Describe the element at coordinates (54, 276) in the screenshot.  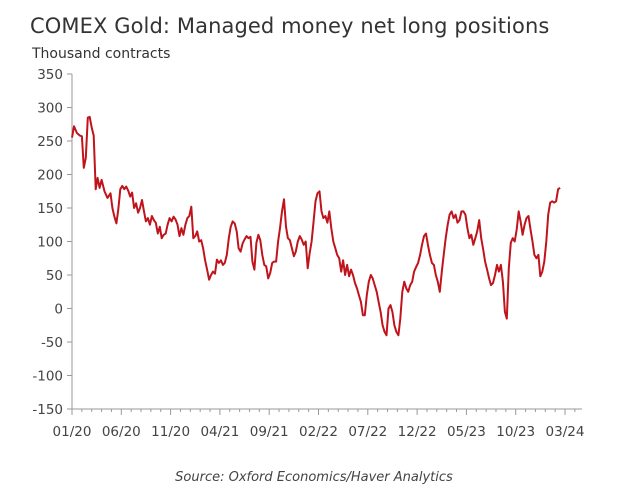
I see `y-tick-label: 50` at that location.